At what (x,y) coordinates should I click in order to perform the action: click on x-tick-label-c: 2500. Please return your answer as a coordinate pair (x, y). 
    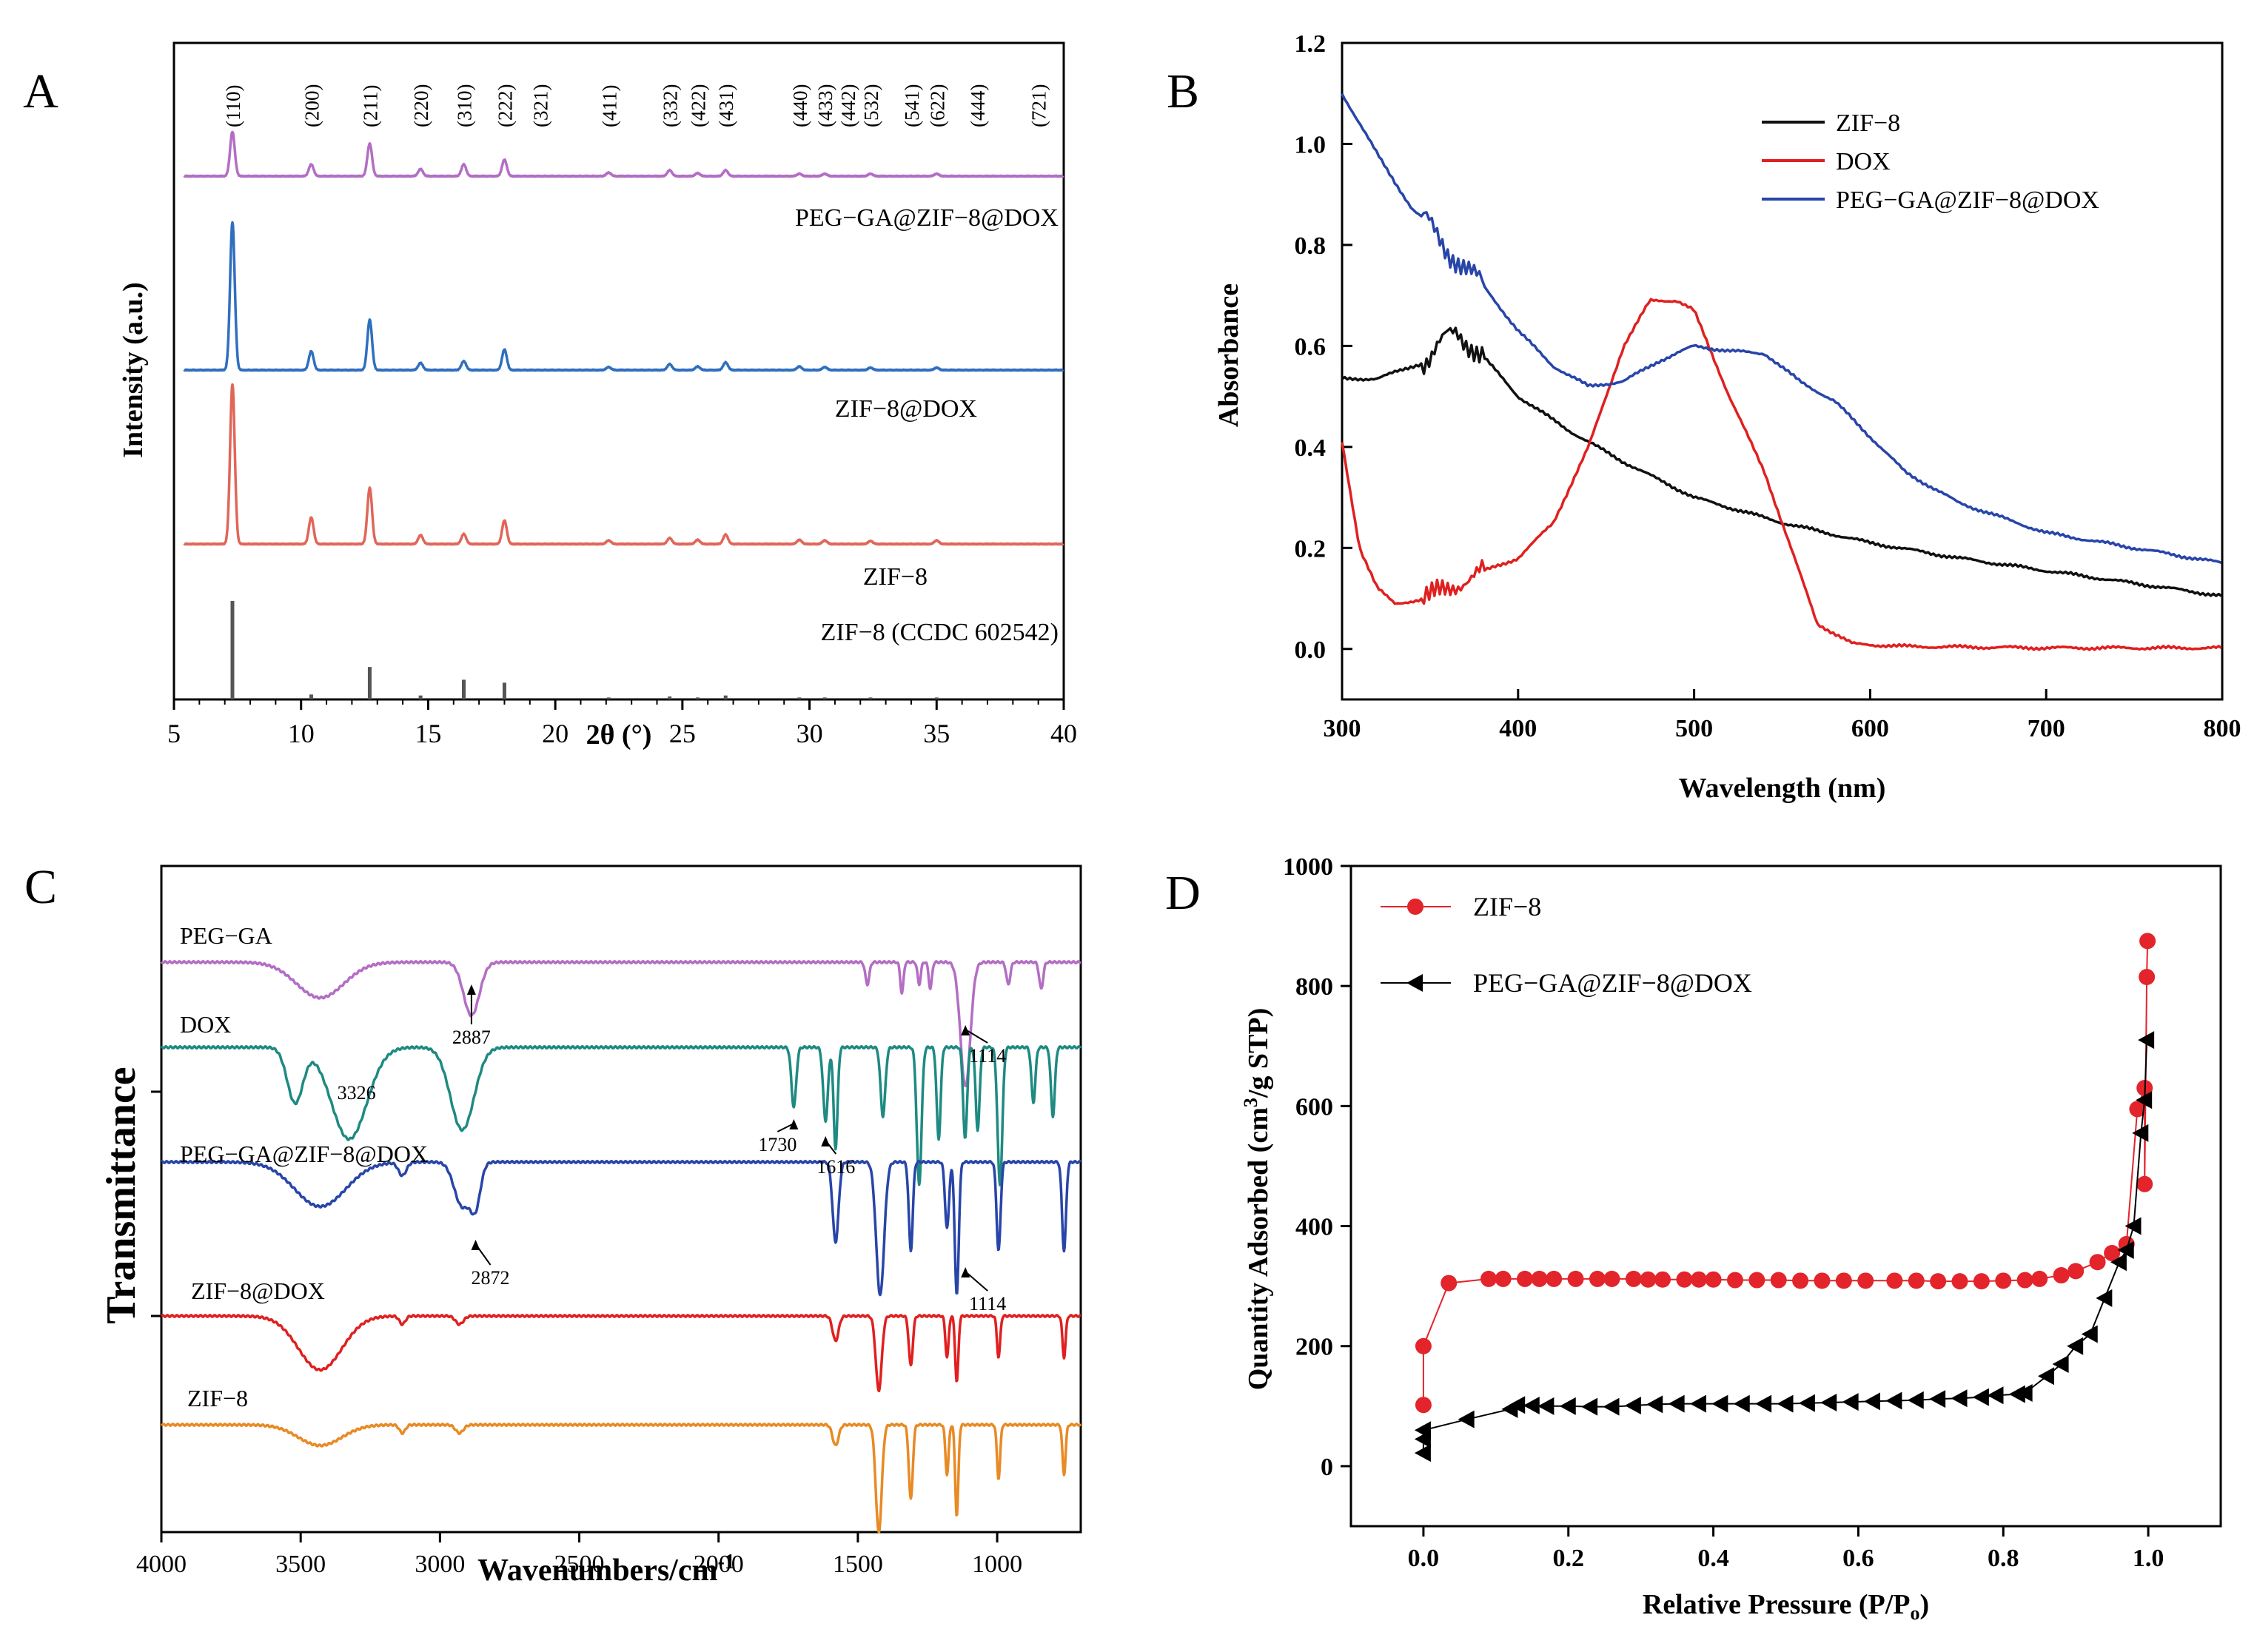
    Looking at the image, I should click on (579, 1564).